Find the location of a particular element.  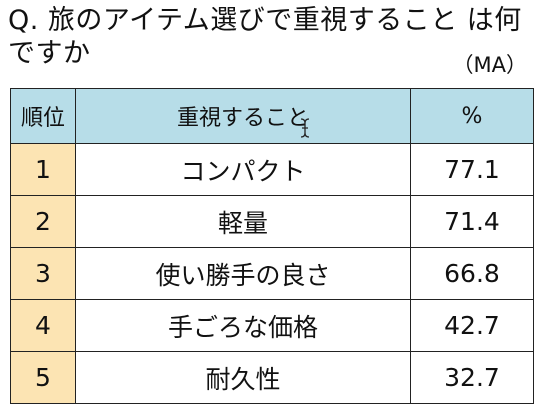

question-title: Q. 旅のアイテム選びで重視すること は何ですか is located at coordinates (265, 37).